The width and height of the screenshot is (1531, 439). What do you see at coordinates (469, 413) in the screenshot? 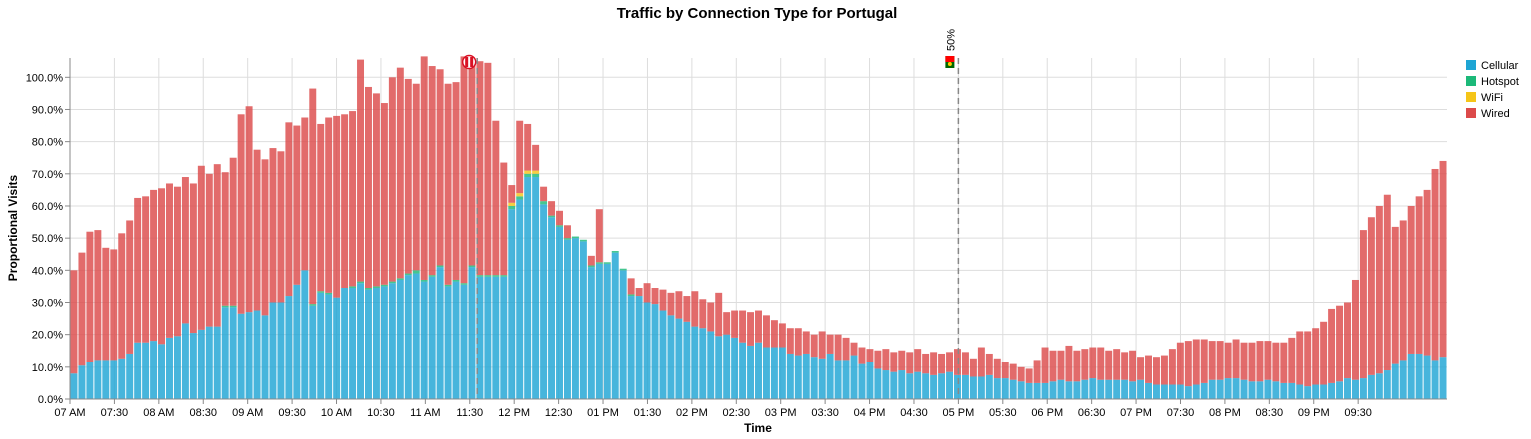
I see `x-tick-label: 11:30` at bounding box center [469, 413].